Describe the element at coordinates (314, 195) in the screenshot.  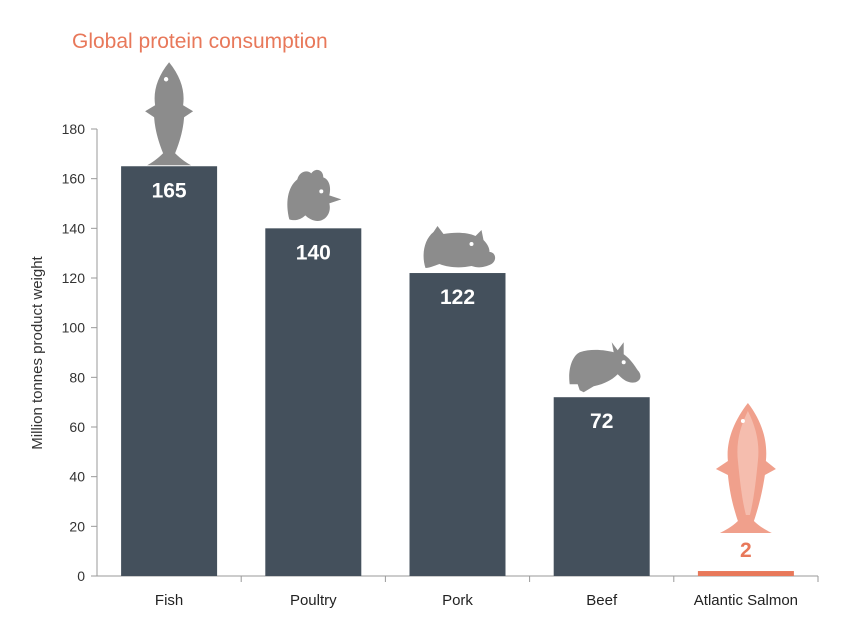
I see `chicken-icon` at that location.